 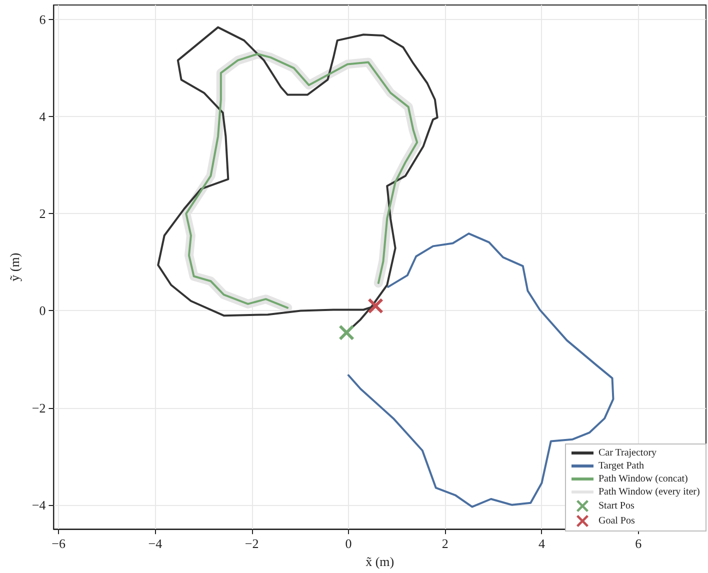 I want to click on legend-label: Target Path, so click(x=621, y=466).